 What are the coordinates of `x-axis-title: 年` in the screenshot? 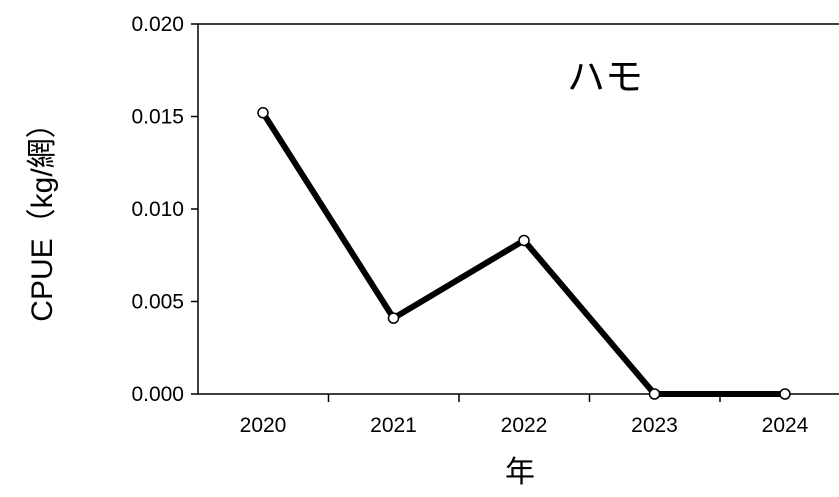 It's located at (520, 472).